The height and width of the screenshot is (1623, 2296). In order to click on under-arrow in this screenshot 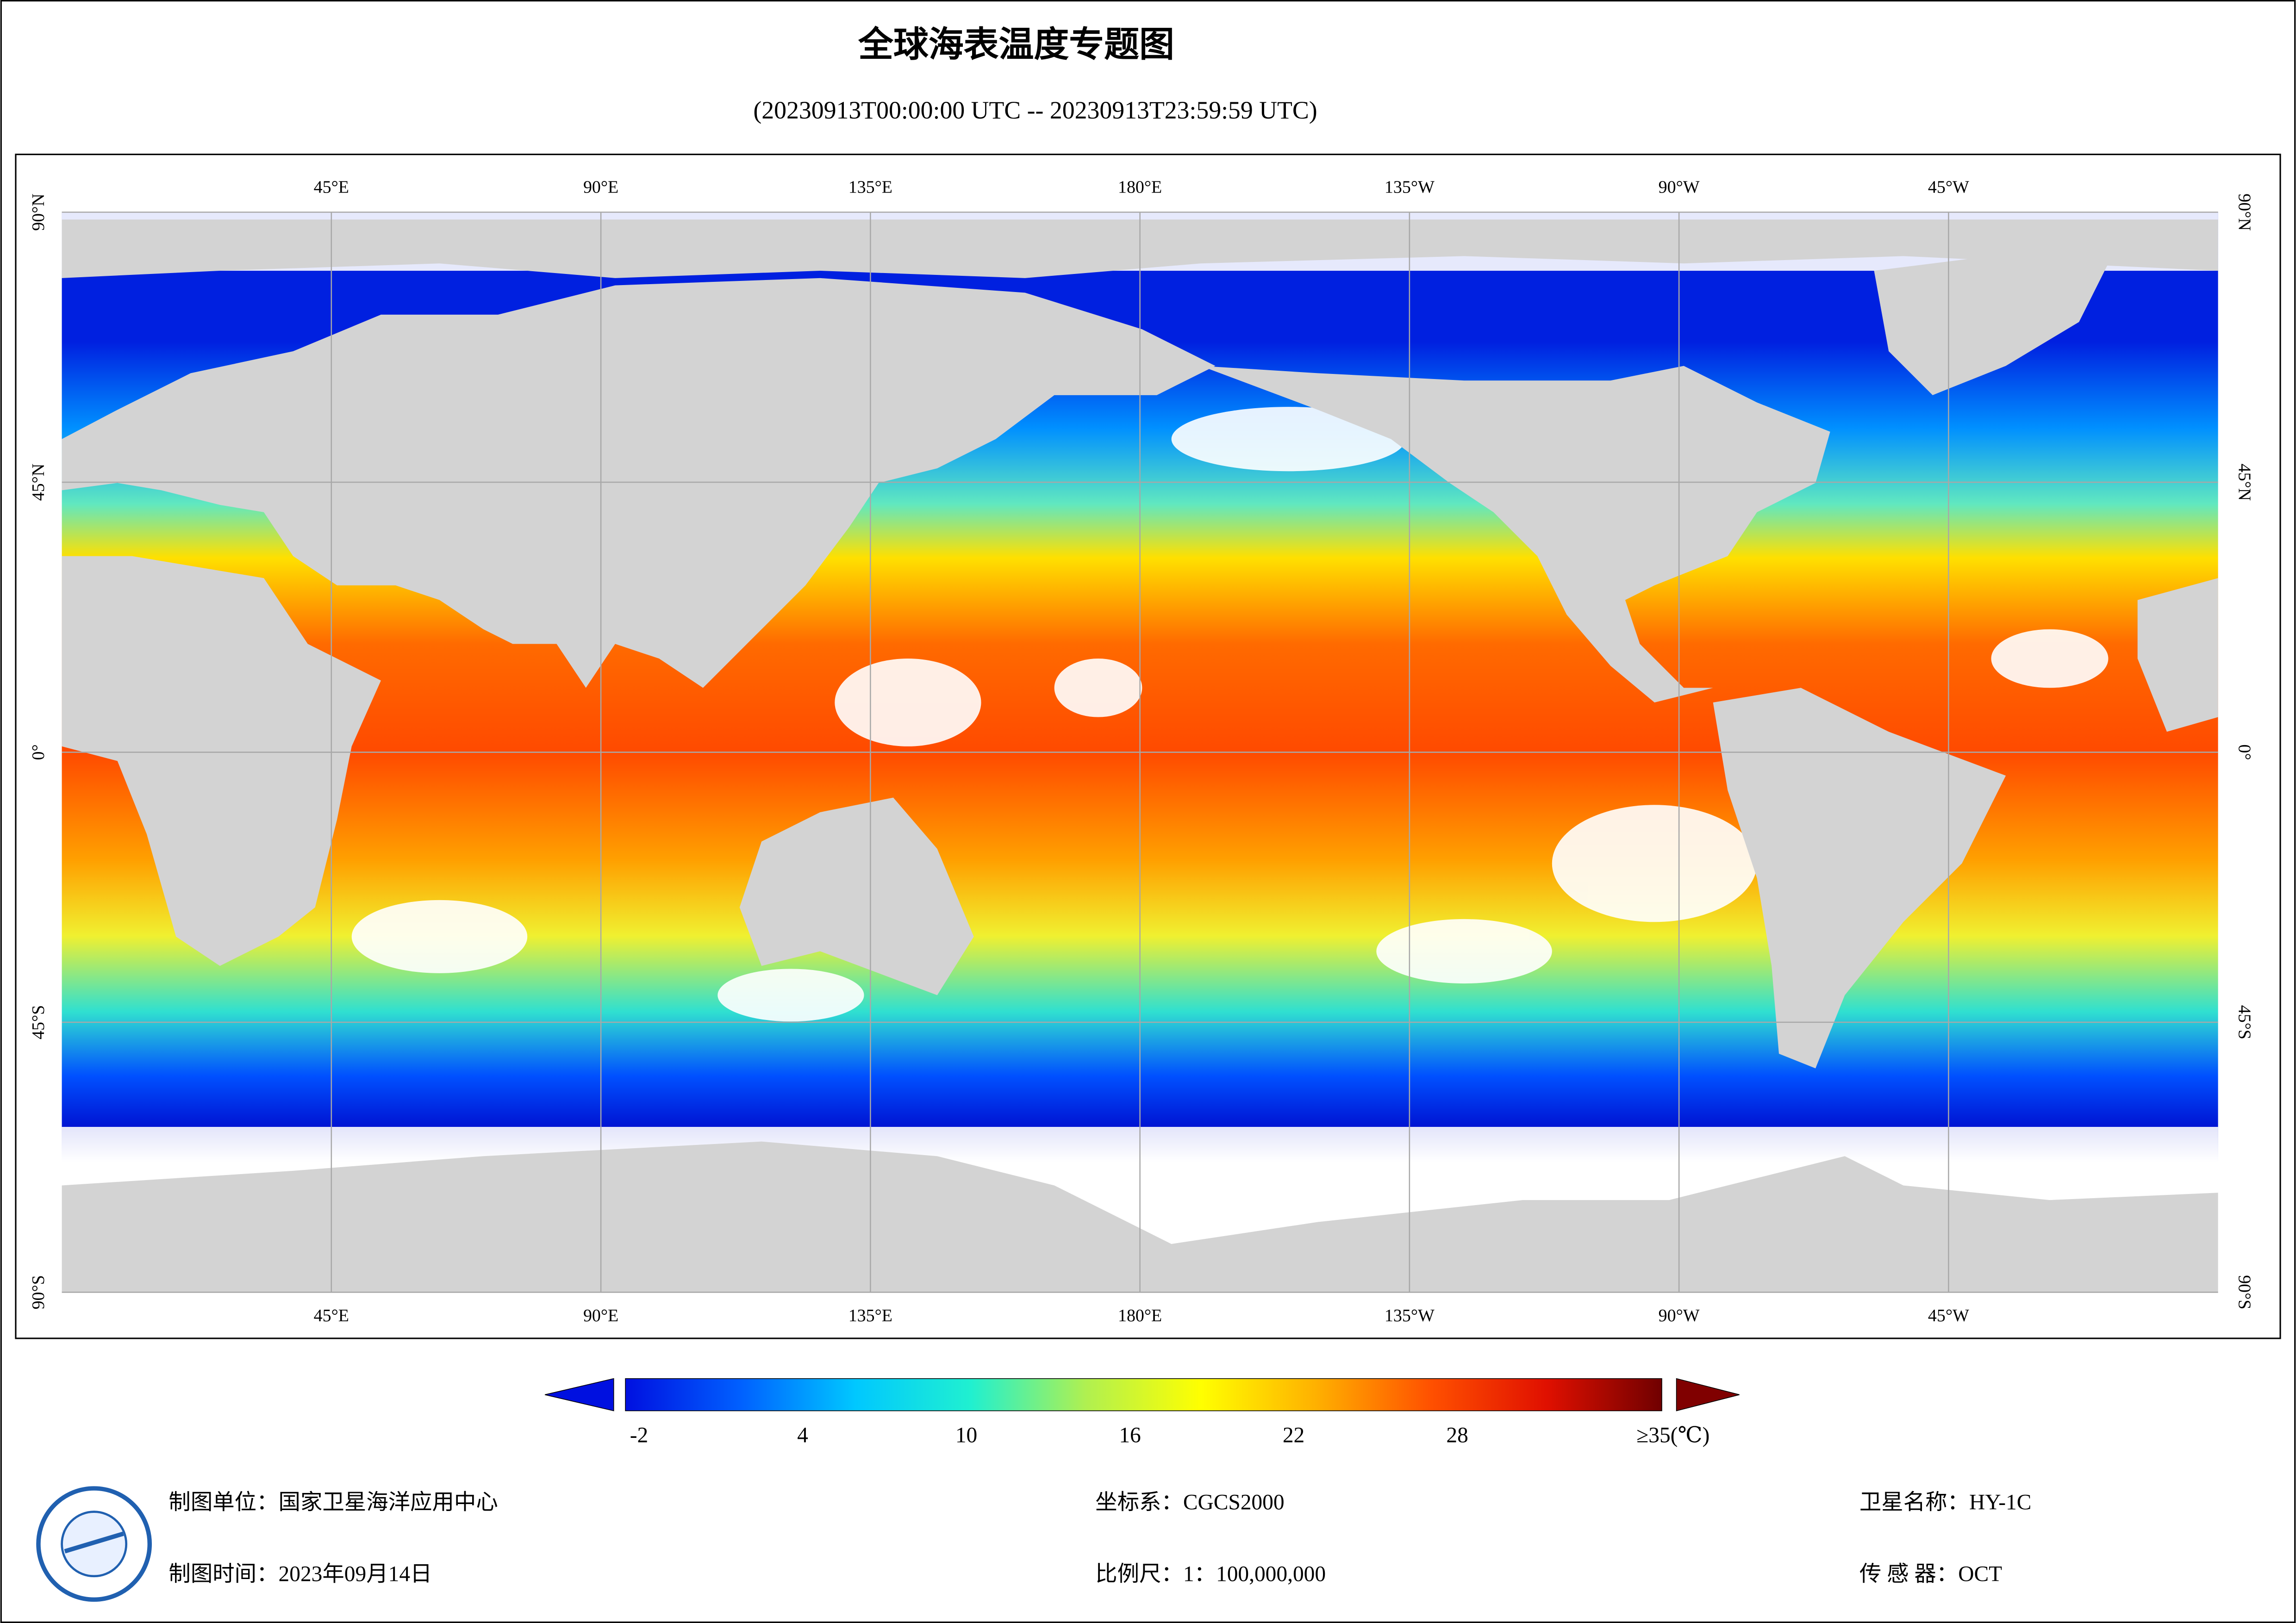, I will do `click(579, 1395)`.